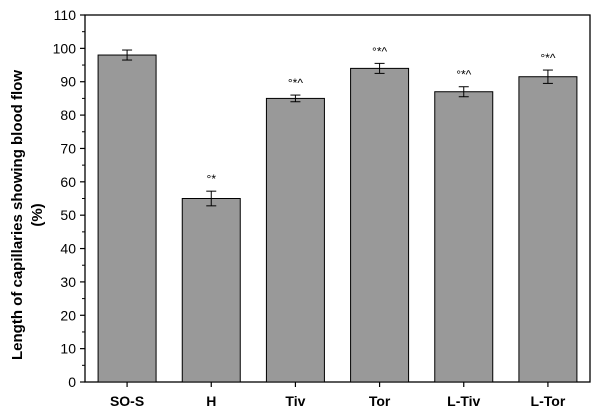 The height and width of the screenshot is (416, 600). I want to click on y-tick-label: 90, so click(68, 82).